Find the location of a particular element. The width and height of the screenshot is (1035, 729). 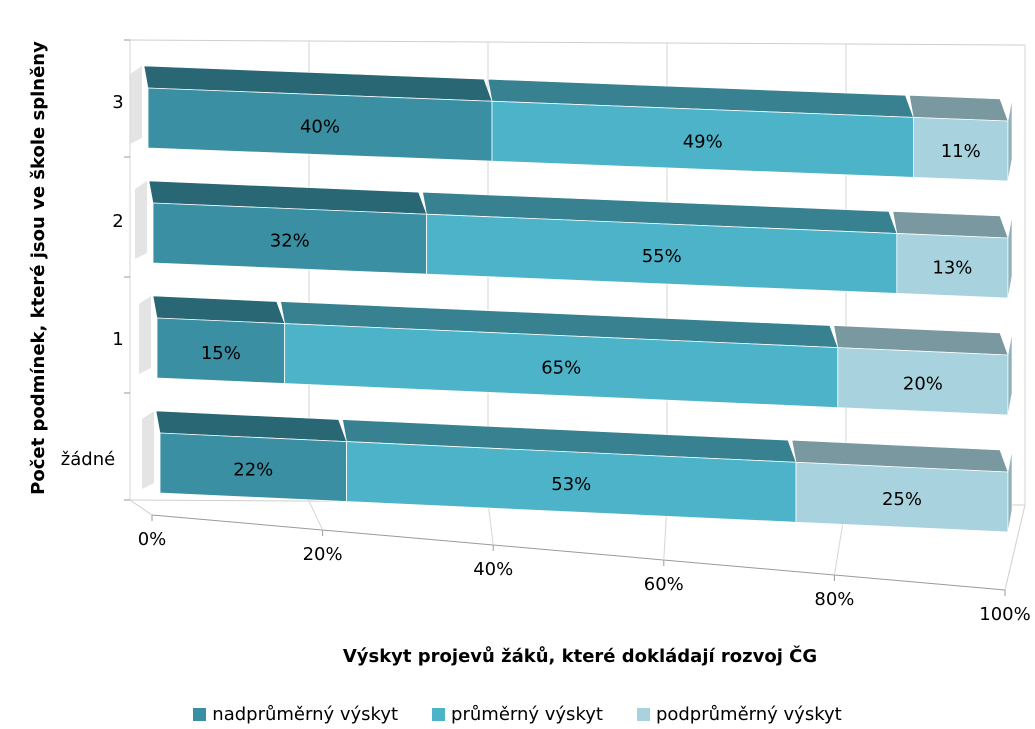

data-label: 32% is located at coordinates (290, 241).